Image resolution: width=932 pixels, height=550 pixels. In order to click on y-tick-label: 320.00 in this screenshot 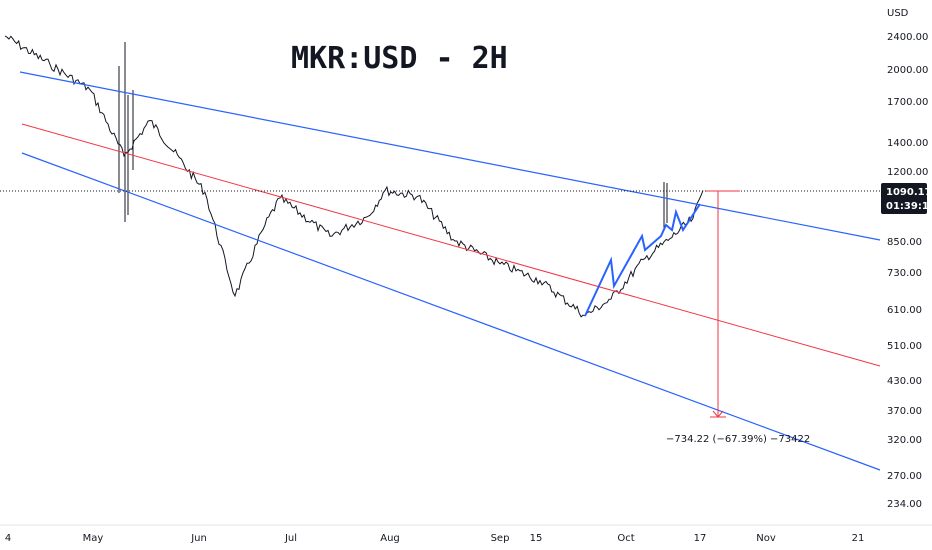, I will do `click(904, 440)`.